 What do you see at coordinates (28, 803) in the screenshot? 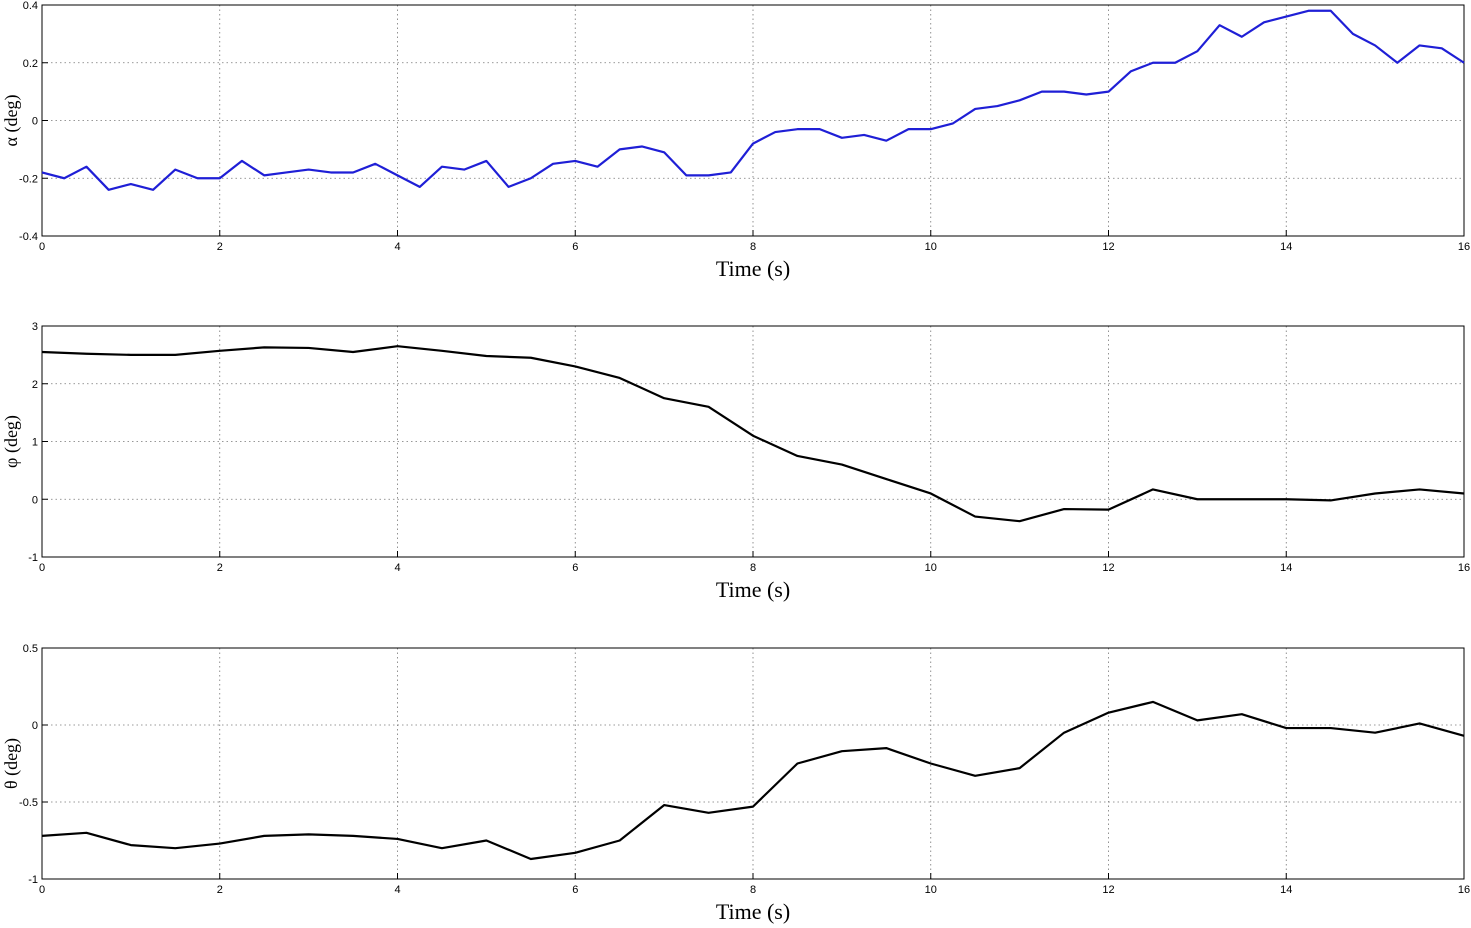
I see `y-tick-label: -0.5` at bounding box center [28, 803].